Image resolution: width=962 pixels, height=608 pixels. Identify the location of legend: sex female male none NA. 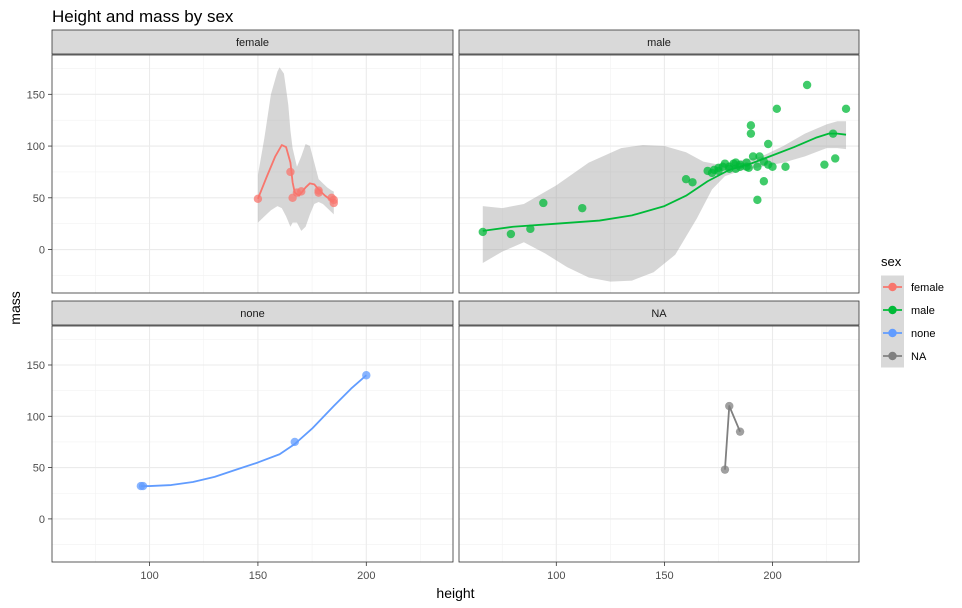
(912, 311).